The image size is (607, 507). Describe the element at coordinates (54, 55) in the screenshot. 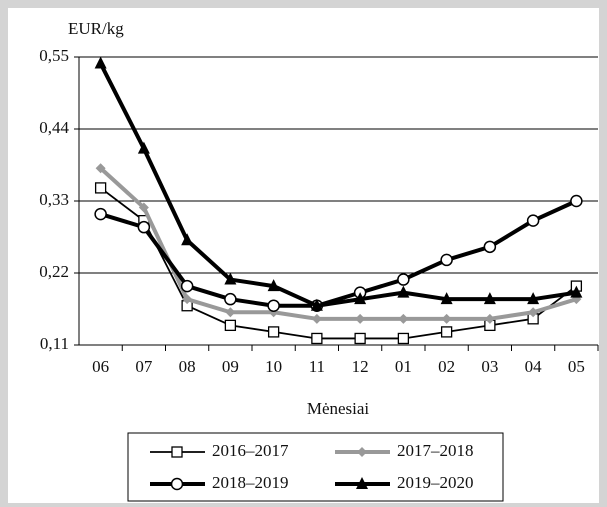

I see `y-tick-label: 0,55` at that location.